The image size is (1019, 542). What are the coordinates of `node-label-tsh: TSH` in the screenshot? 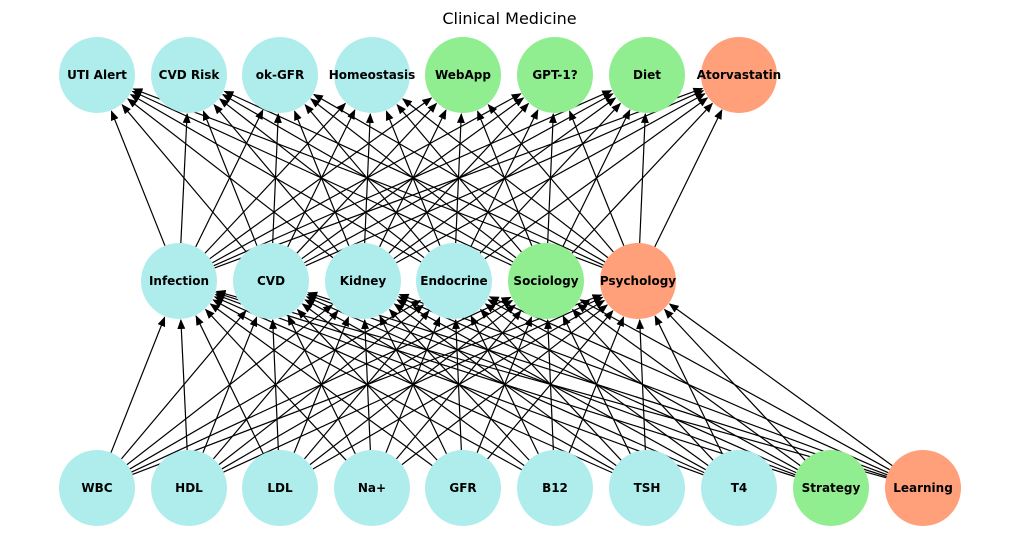 It's located at (647, 488).